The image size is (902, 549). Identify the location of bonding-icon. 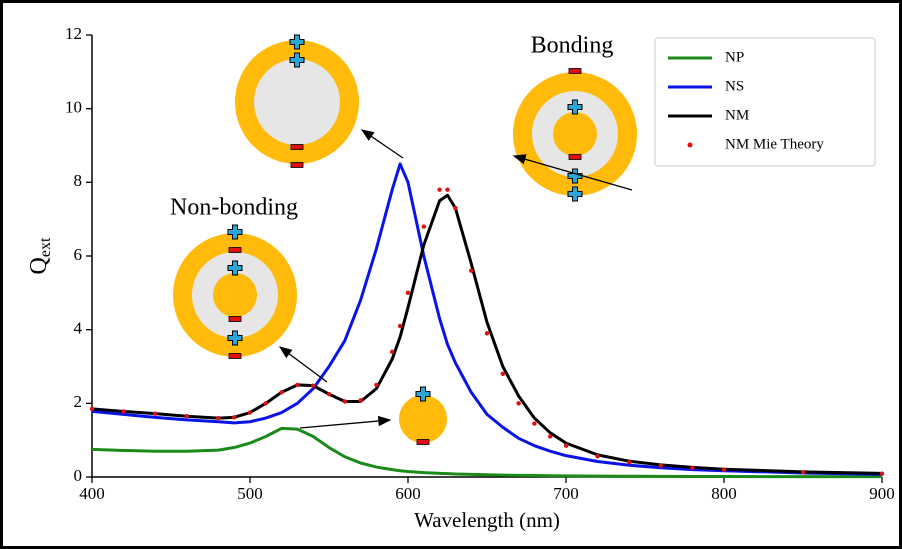
(575, 135).